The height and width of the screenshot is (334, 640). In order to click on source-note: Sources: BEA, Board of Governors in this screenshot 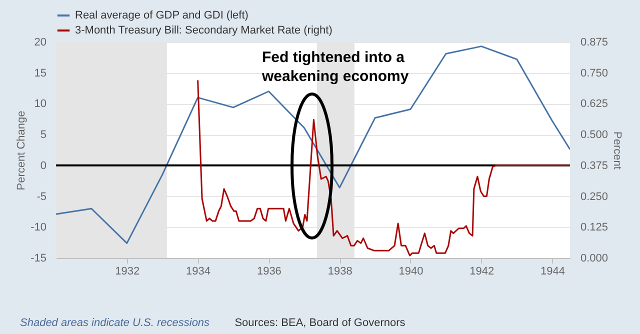, I will do `click(320, 323)`.